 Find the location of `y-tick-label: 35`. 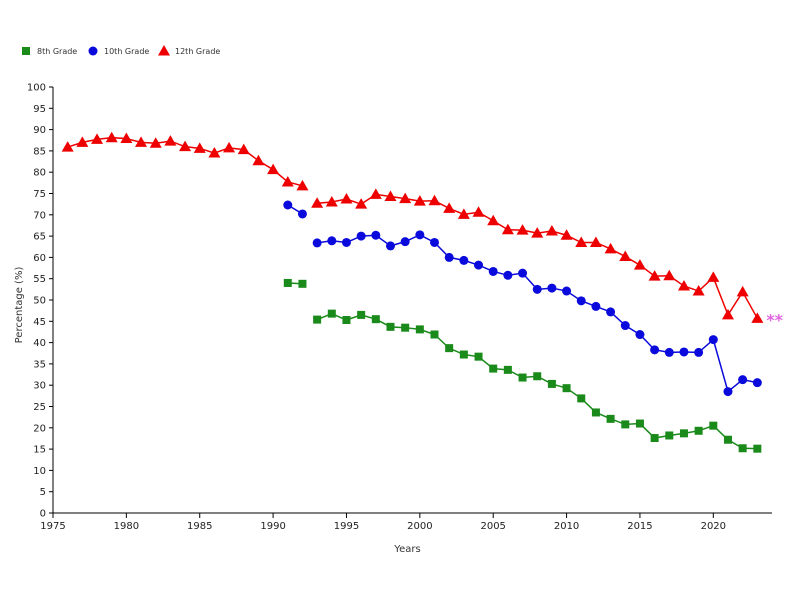

y-tick-label: 35 is located at coordinates (39, 364).